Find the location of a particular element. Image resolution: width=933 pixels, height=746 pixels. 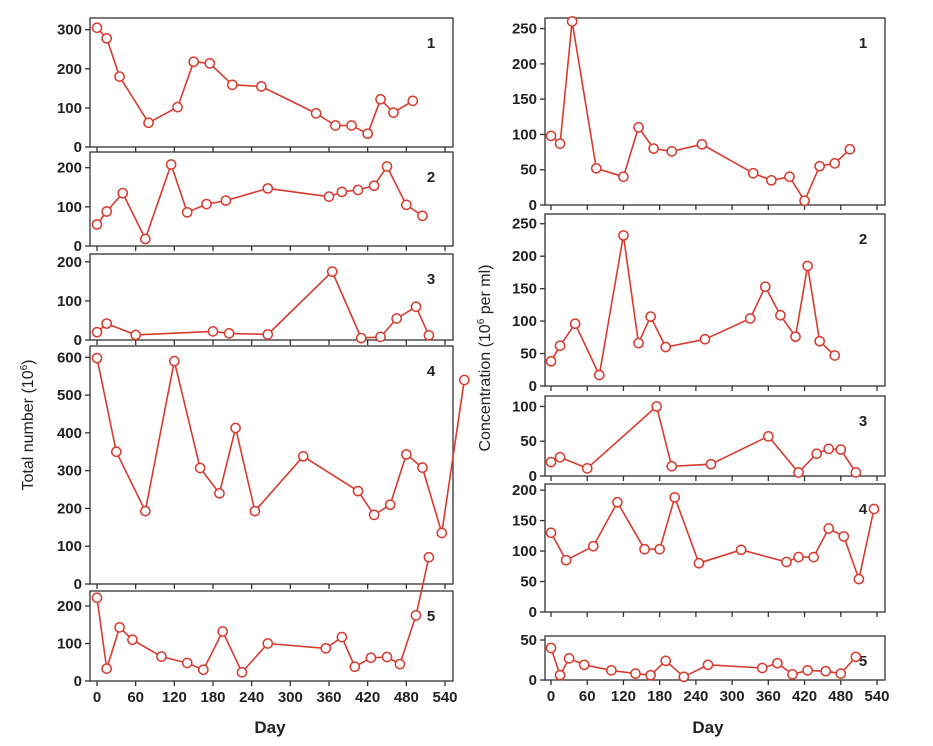

panel-number-label: 2 is located at coordinates (431, 177).